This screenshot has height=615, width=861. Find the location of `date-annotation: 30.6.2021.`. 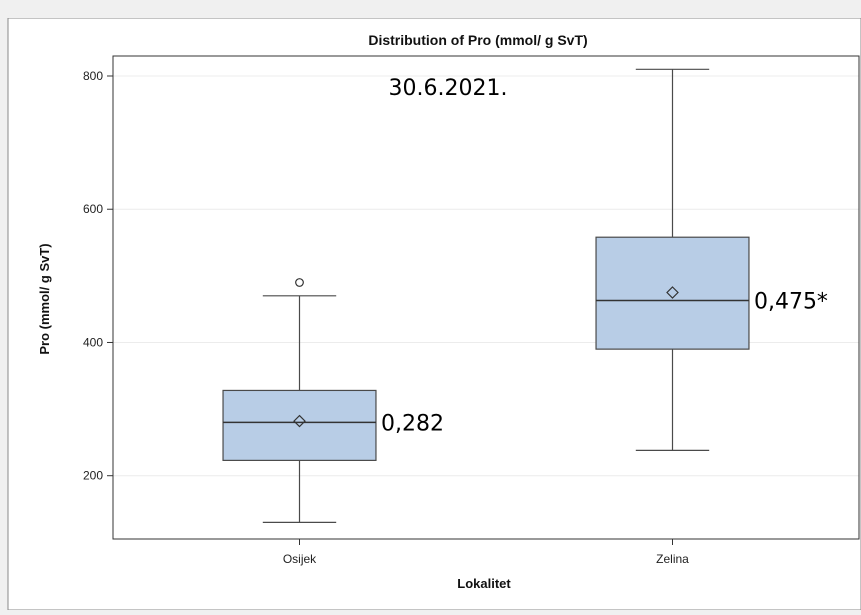

date-annotation: 30.6.2021. is located at coordinates (448, 88).